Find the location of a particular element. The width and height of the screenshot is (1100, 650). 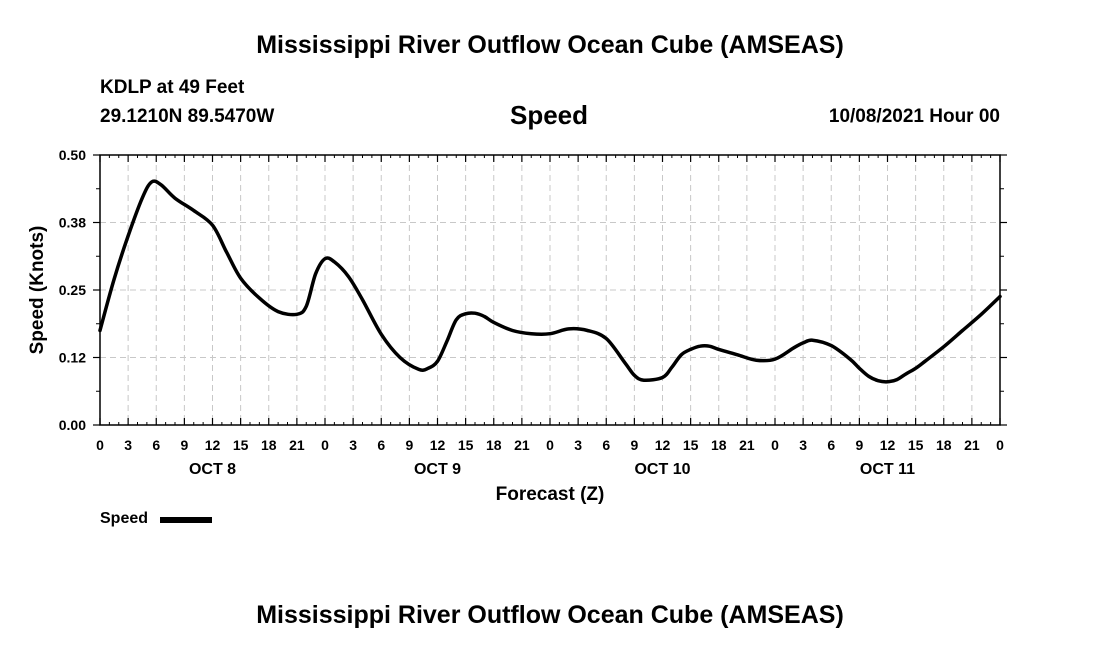

station-label: KDLP at 49 Feet is located at coordinates (172, 87).